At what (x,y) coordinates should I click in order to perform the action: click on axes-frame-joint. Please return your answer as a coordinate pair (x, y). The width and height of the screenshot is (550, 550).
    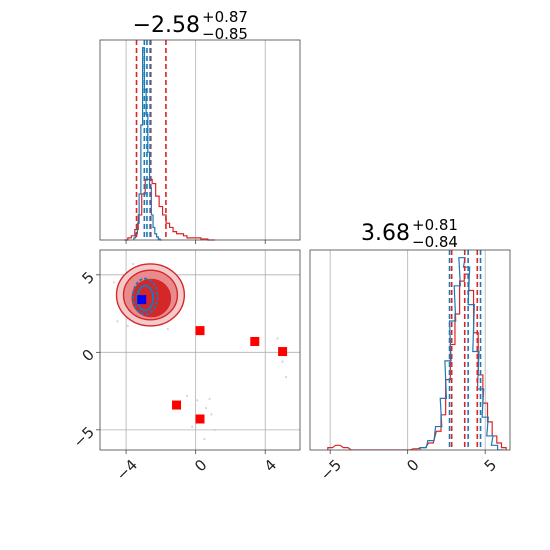
    Looking at the image, I should click on (200, 350).